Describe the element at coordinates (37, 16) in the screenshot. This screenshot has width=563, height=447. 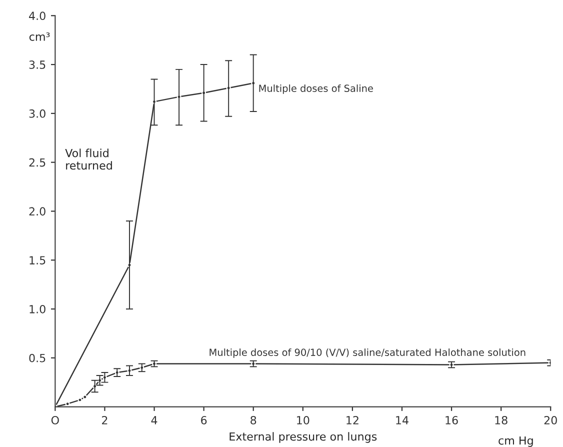
I see `y-tick-label: 4.0` at that location.